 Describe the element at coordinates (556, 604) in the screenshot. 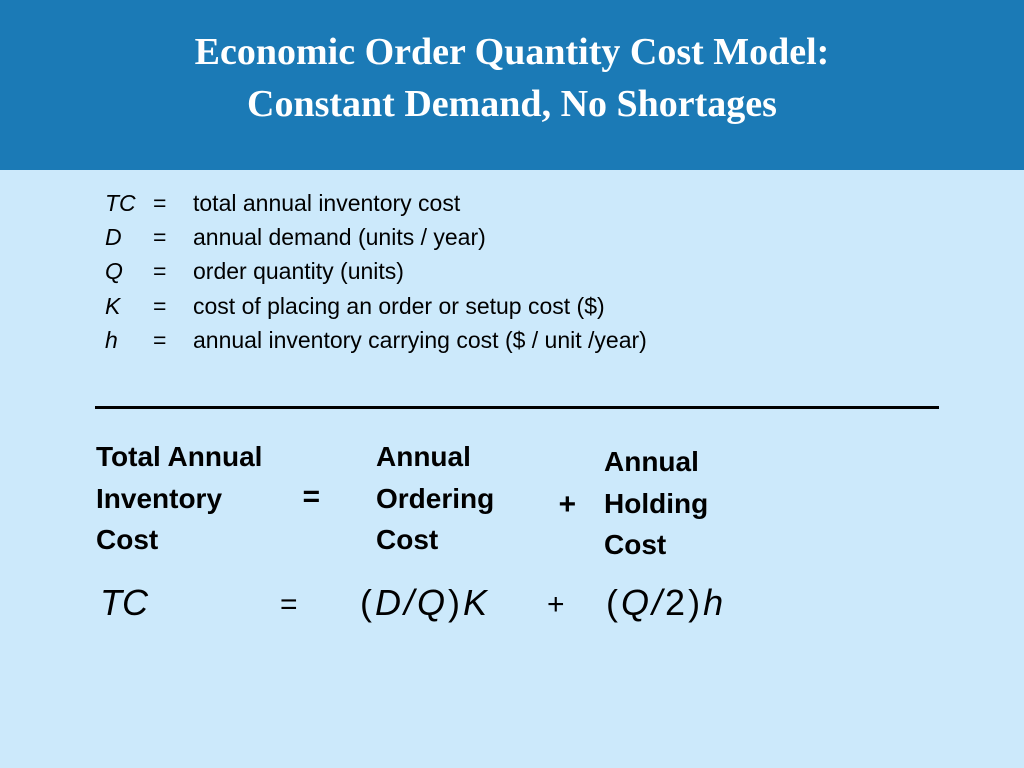

I see `formula-operator: +` at that location.